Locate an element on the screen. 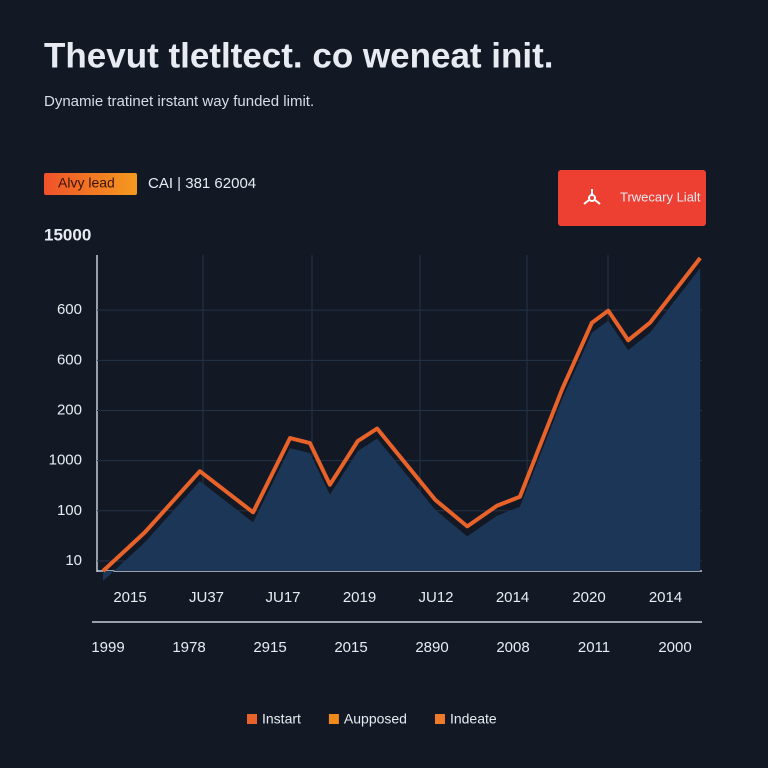  legend-label: Instart is located at coordinates (281, 719).